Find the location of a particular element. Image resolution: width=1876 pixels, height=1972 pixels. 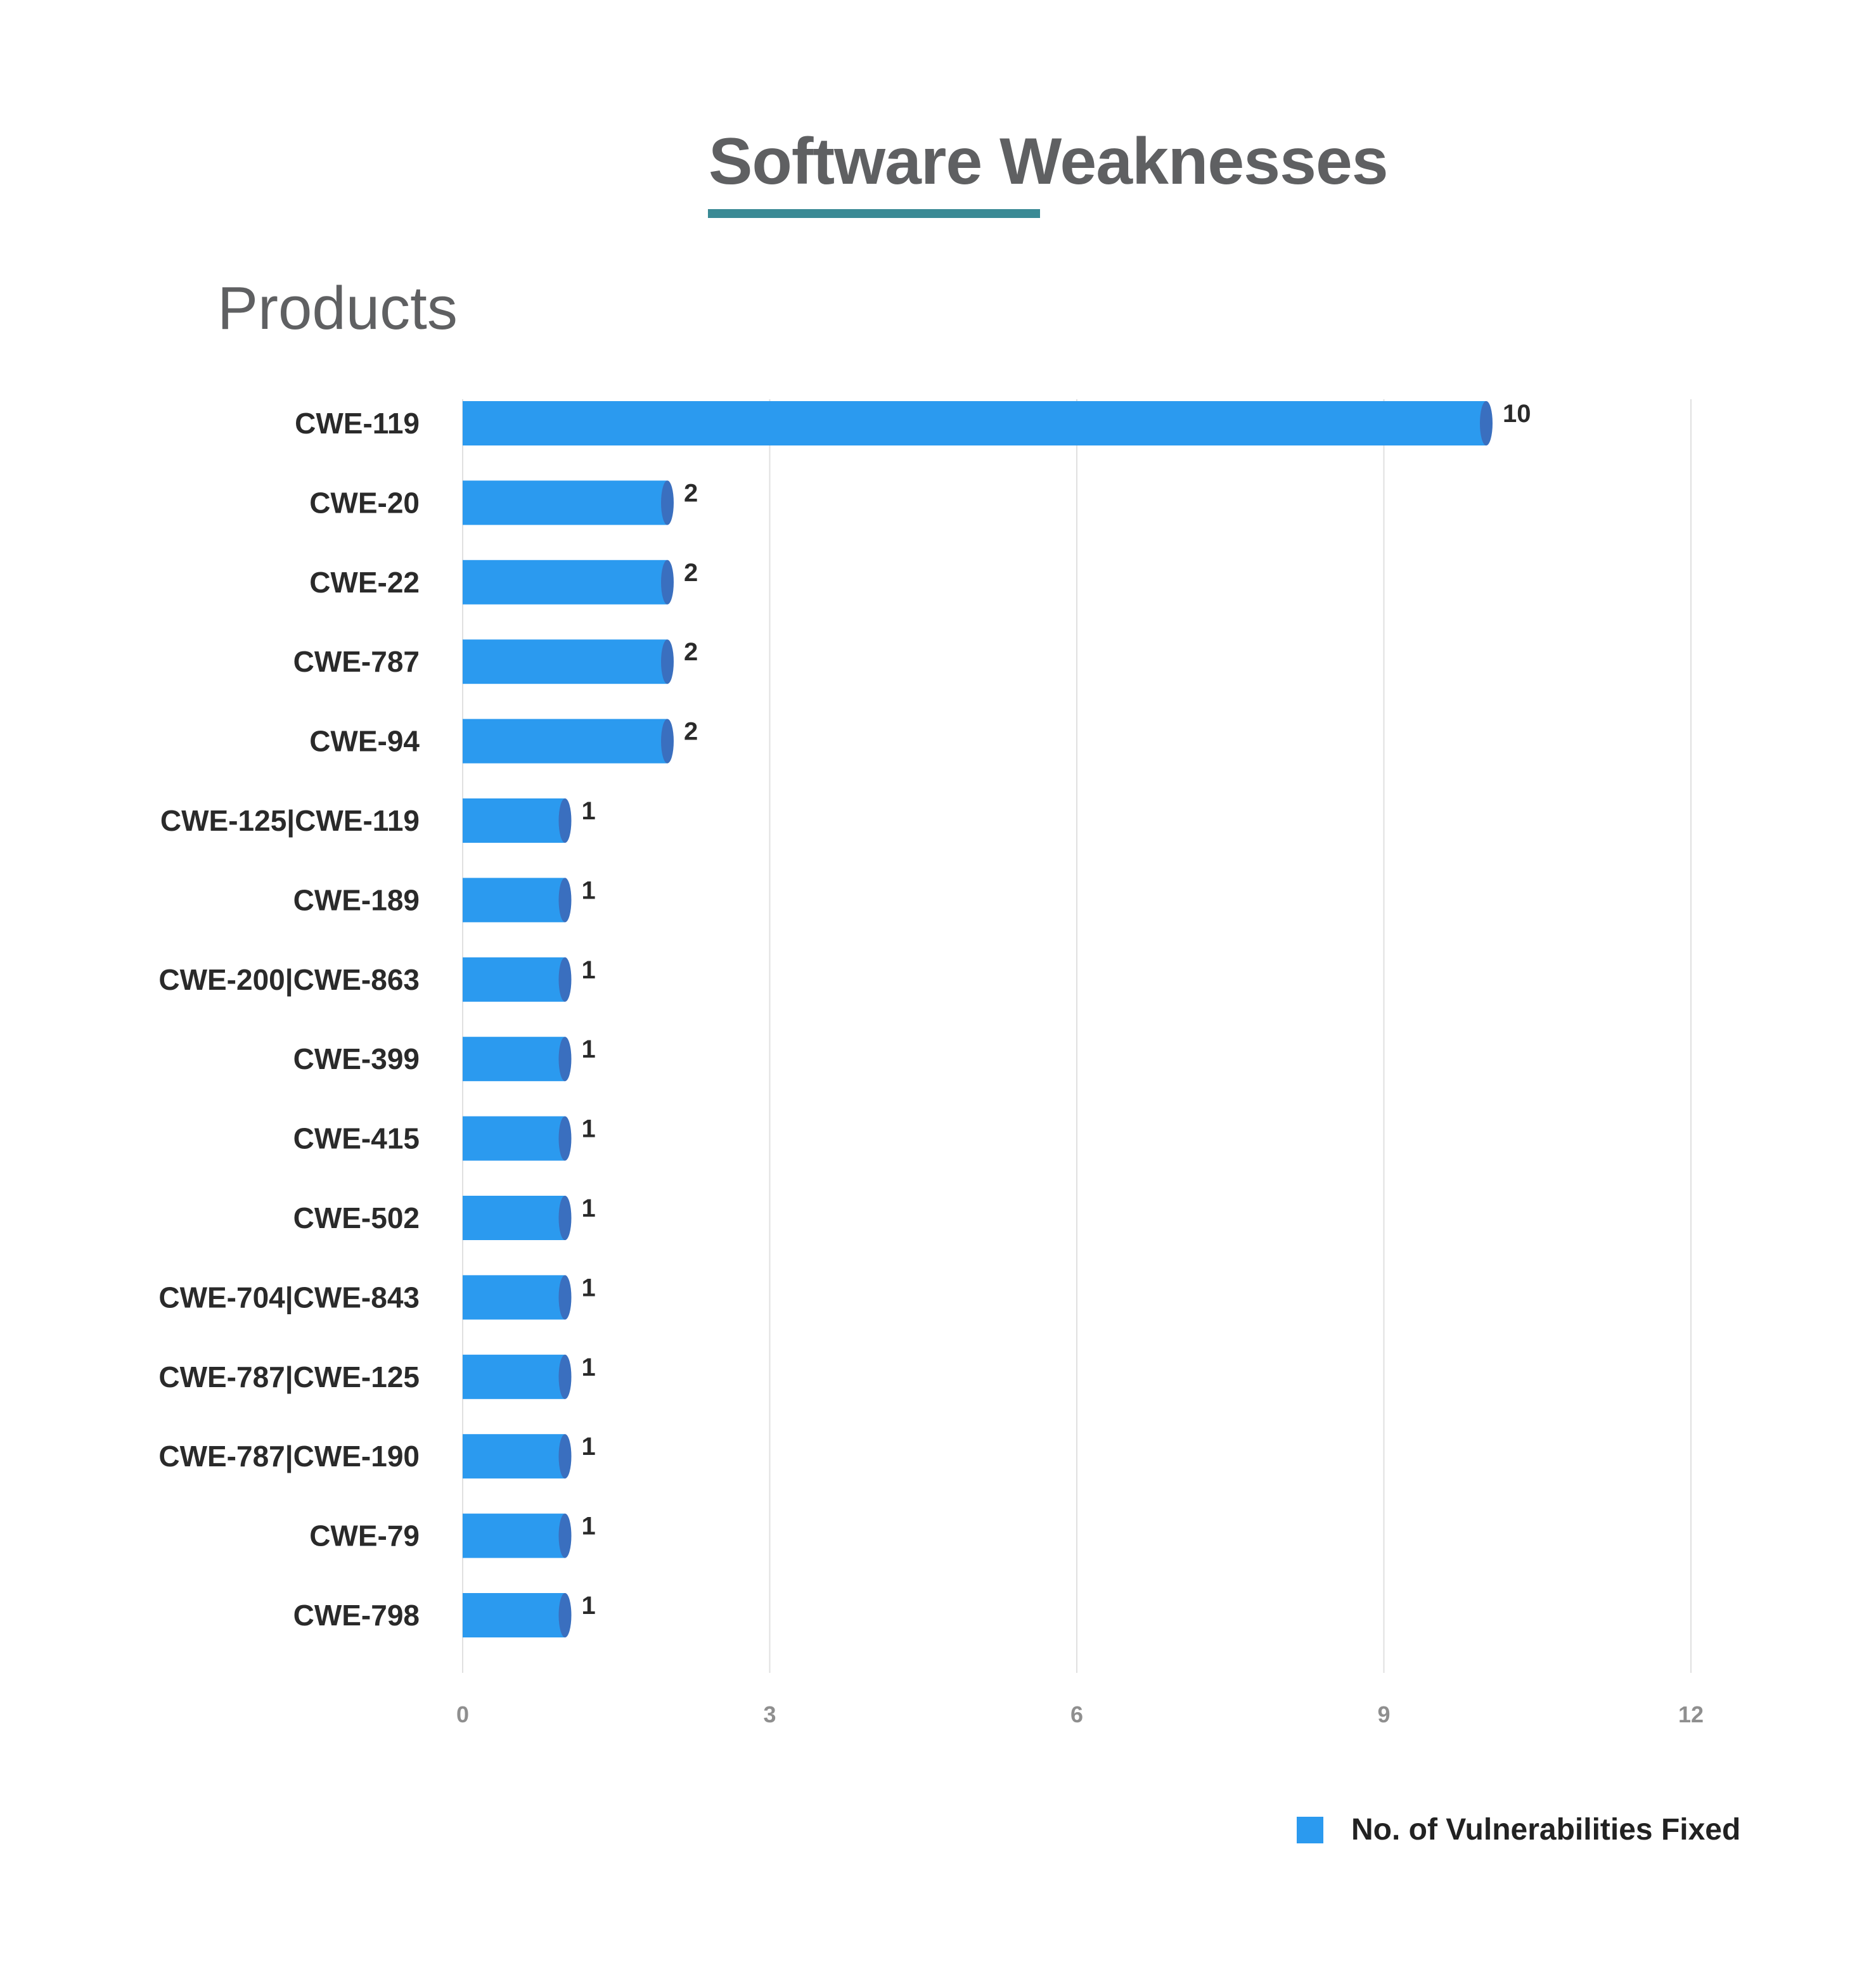

category-label: CWE-119 is located at coordinates (357, 423).